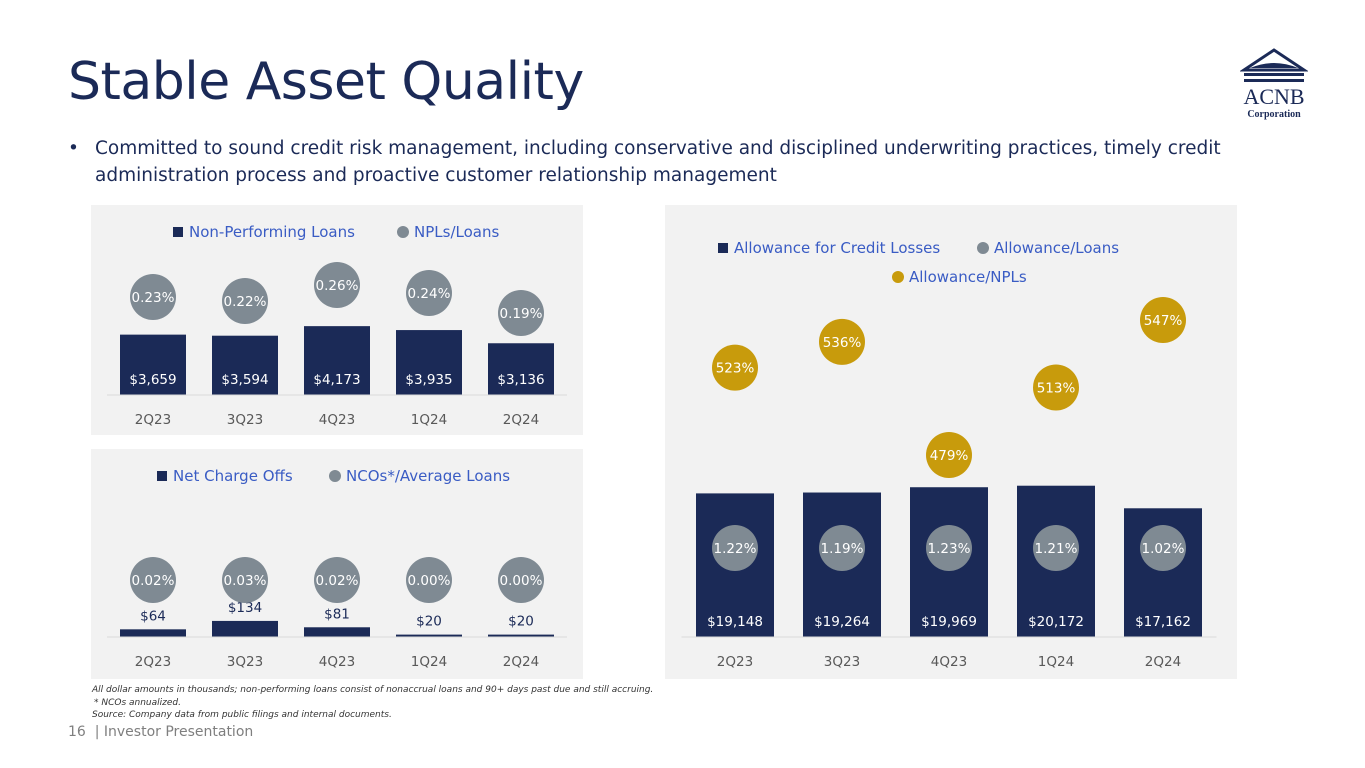 The image size is (1365, 768). What do you see at coordinates (1163, 622) in the screenshot?
I see `bar-value-label: $17,162` at bounding box center [1163, 622].